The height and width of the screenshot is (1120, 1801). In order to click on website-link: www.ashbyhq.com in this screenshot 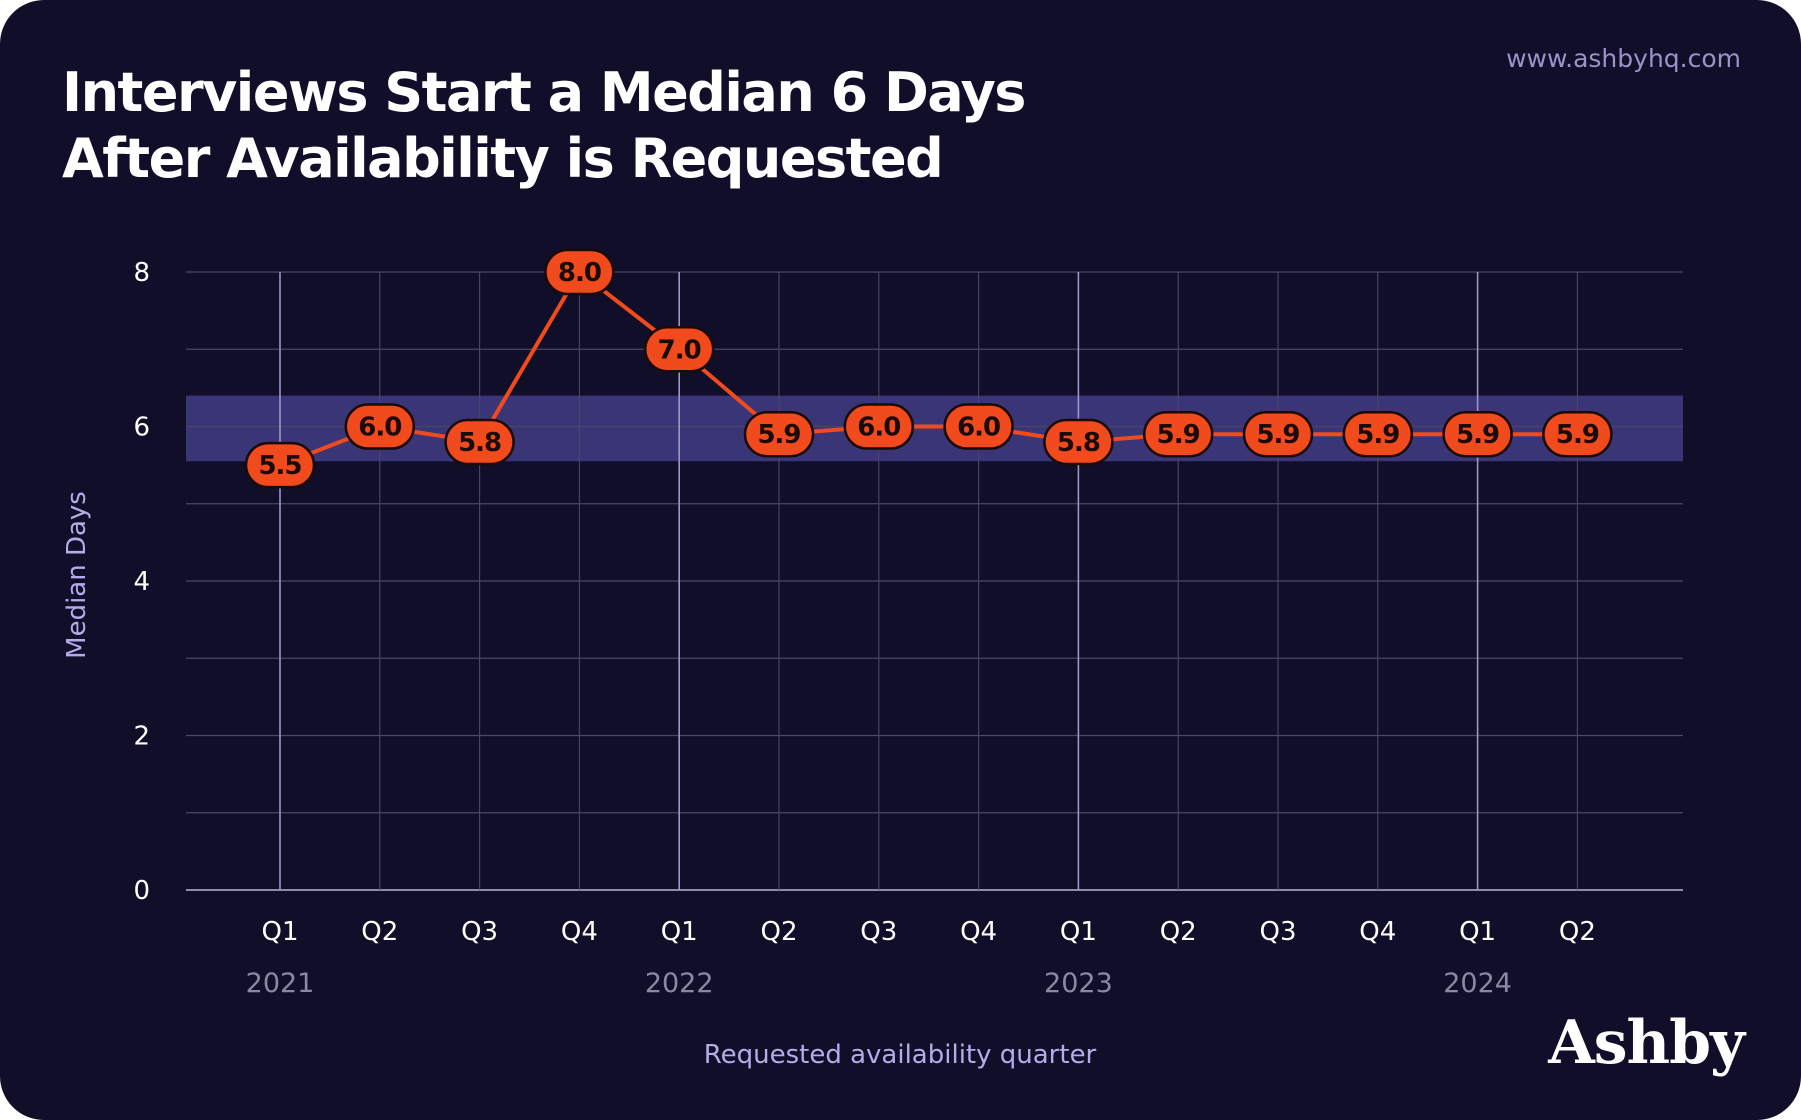, I will do `click(1623, 58)`.